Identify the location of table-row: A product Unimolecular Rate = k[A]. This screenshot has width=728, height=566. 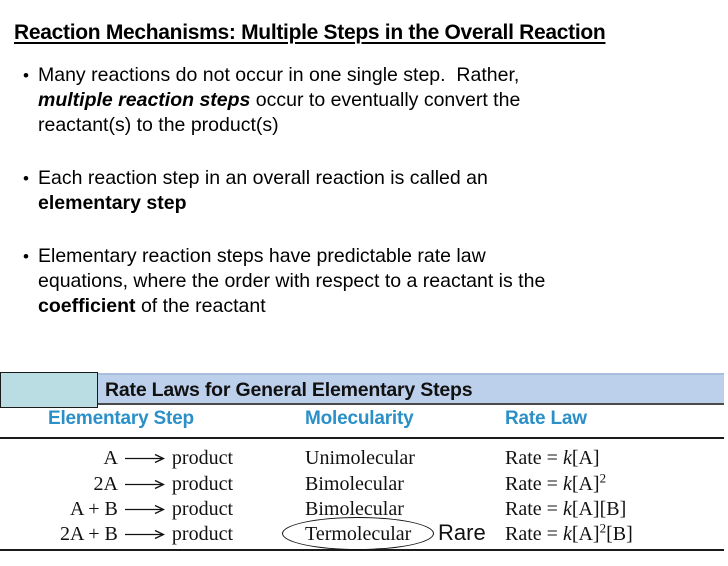
(364, 458).